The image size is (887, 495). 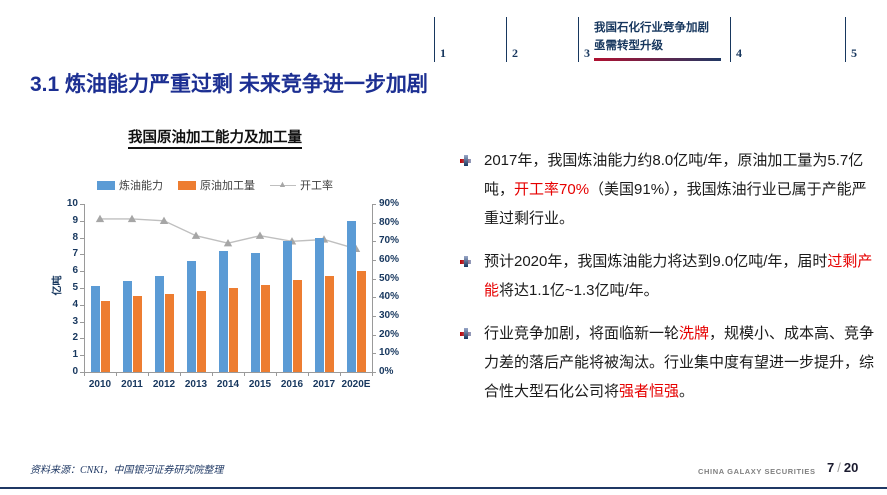 I want to click on nav-section-3: 3, so click(x=587, y=53).